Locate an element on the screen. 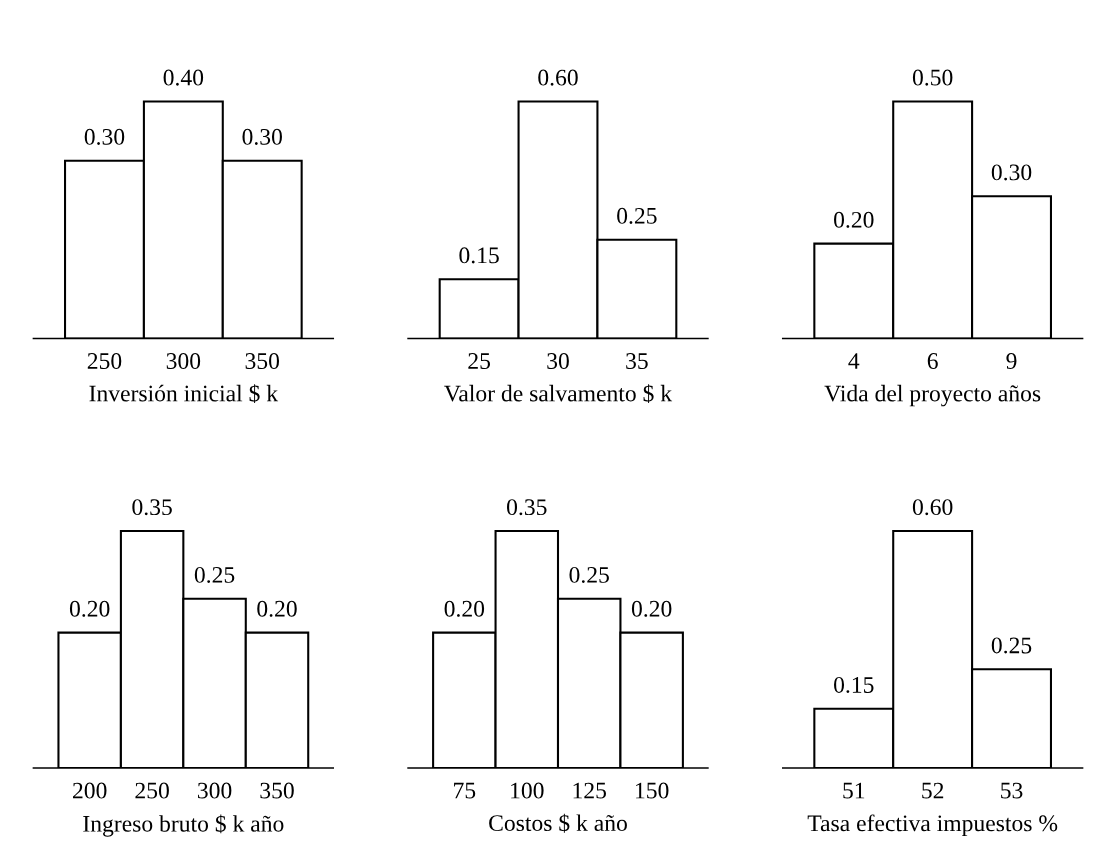 The width and height of the screenshot is (1116, 844). x-tick-label: 200 is located at coordinates (90, 790).